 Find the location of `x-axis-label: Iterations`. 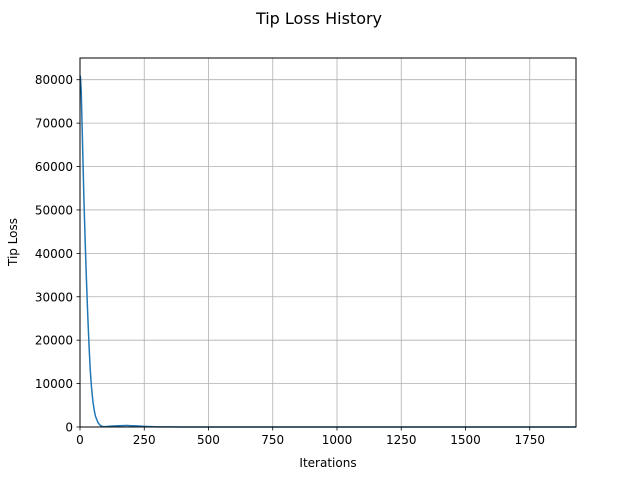

x-axis-label: Iterations is located at coordinates (327, 463).